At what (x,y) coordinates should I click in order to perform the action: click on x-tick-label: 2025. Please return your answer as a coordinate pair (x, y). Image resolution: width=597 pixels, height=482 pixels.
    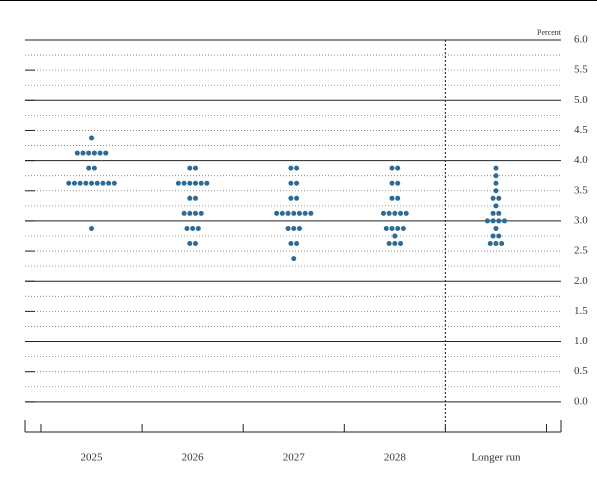
    Looking at the image, I should click on (92, 458).